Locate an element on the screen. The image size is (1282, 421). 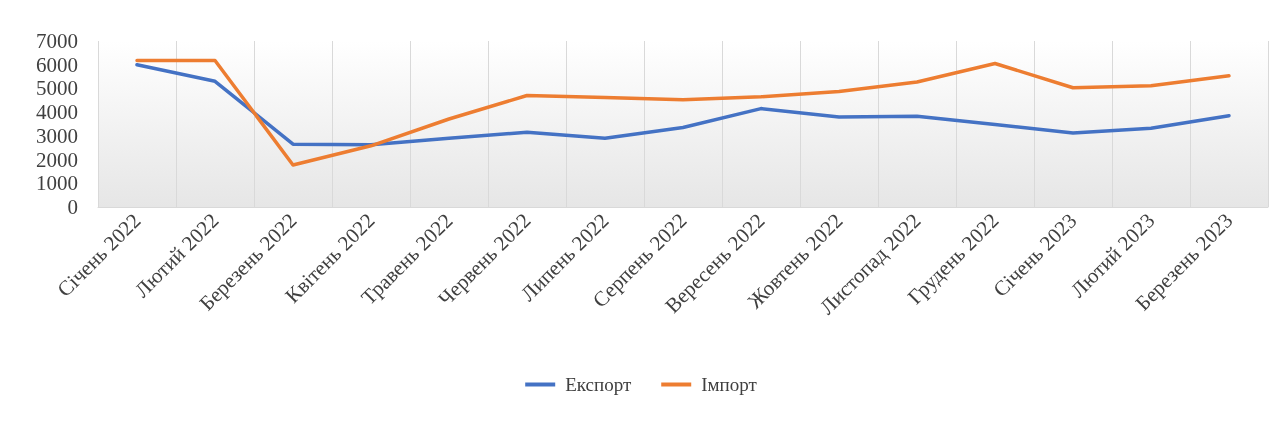
y-tick-label: 1000 is located at coordinates (57, 183).